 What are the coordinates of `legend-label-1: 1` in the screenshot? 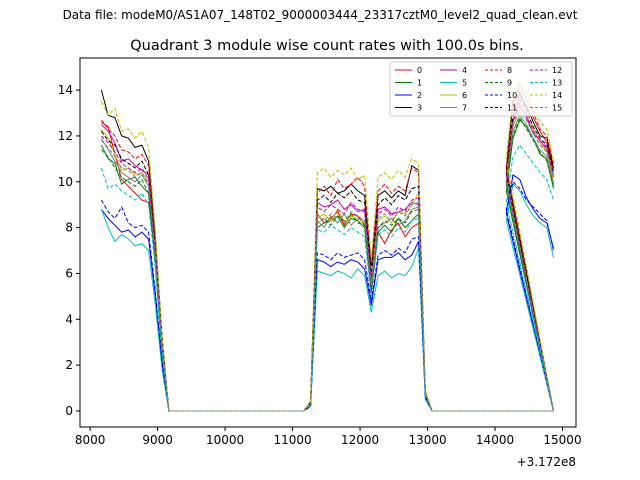 It's located at (419, 83).